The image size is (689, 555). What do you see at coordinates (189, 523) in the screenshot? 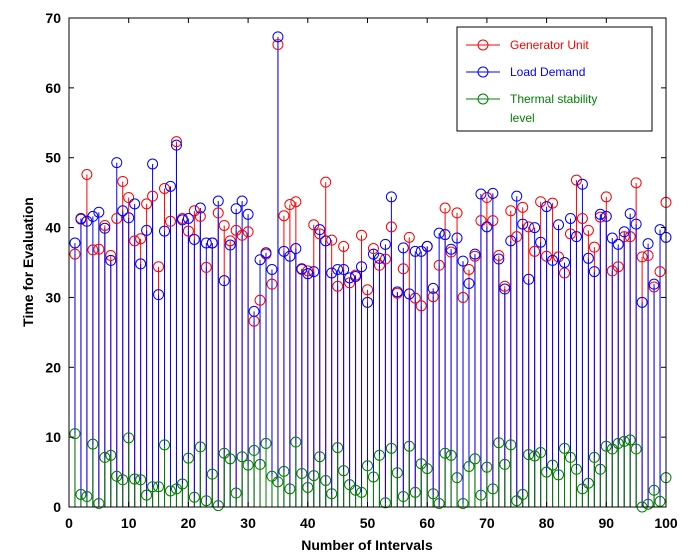
I see `x-tick-label: 20` at bounding box center [189, 523].